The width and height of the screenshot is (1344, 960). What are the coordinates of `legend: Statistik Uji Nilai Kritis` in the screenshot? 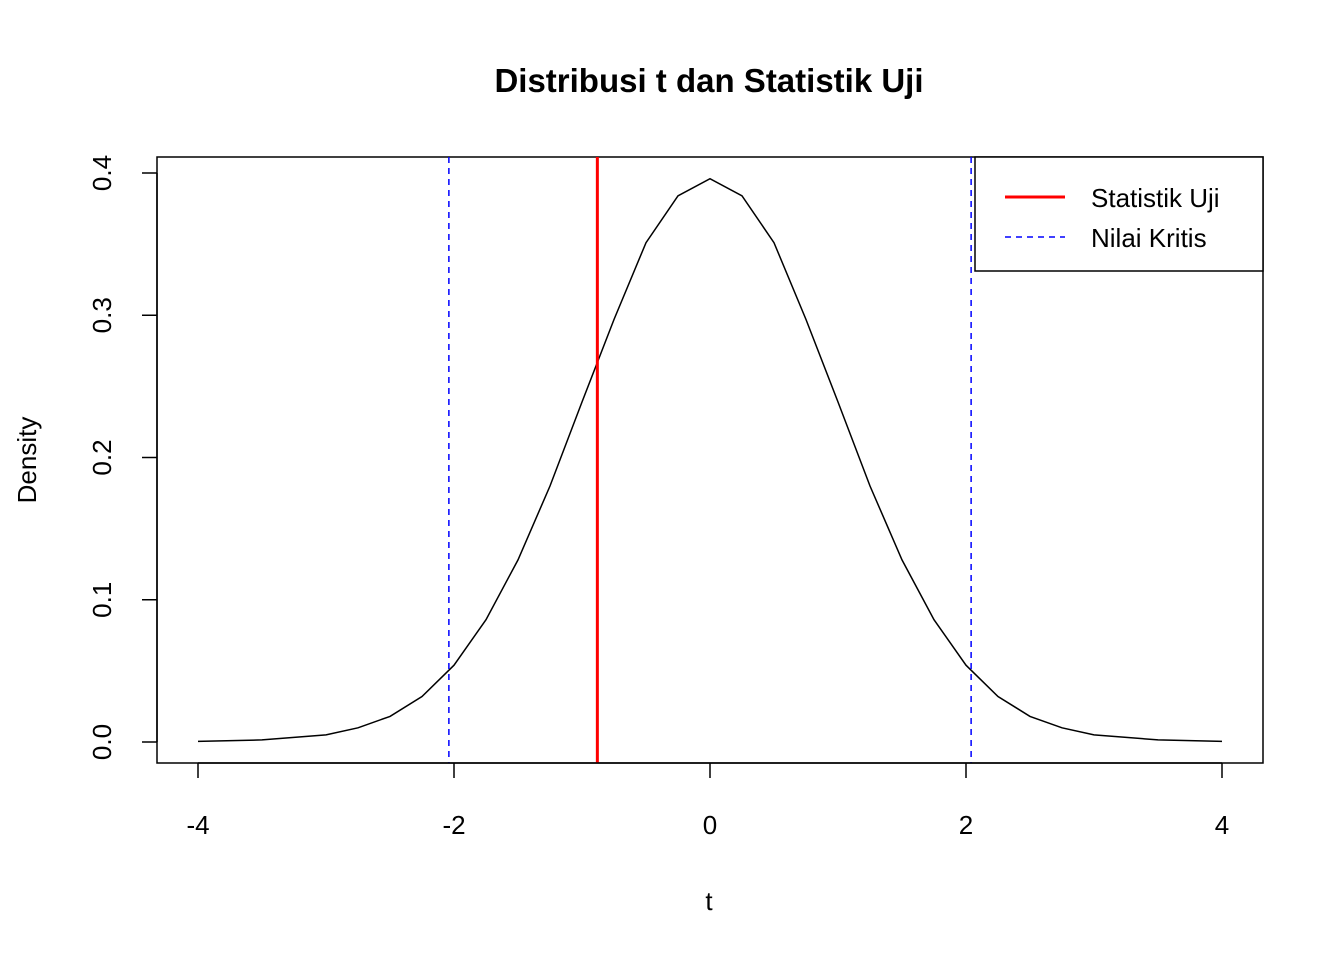 It's located at (1119, 214).